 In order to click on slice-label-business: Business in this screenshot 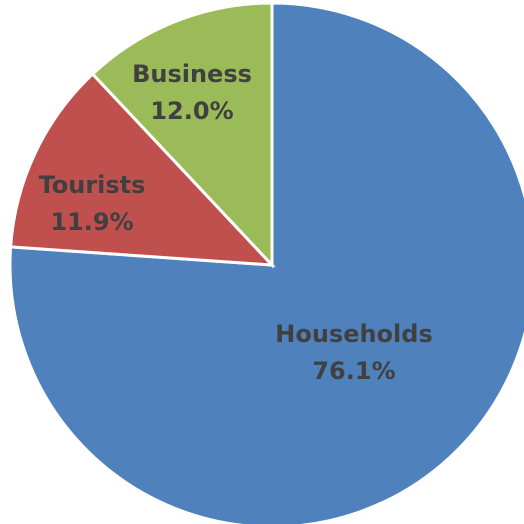, I will do `click(192, 74)`.